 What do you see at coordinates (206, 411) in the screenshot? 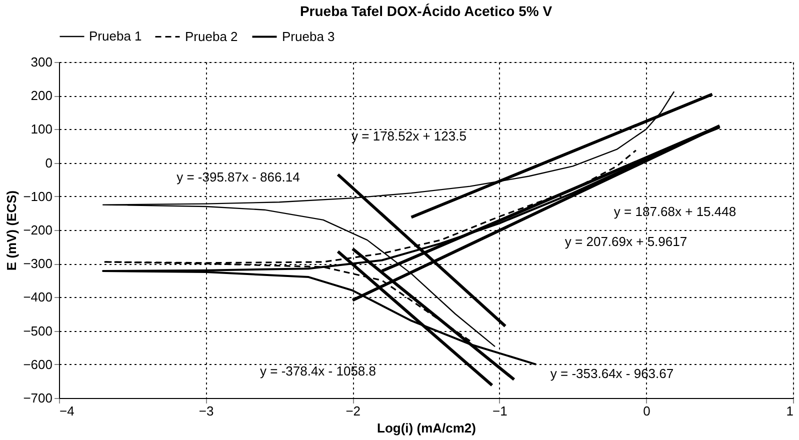
I see `x-tick-label: −3` at bounding box center [206, 411].